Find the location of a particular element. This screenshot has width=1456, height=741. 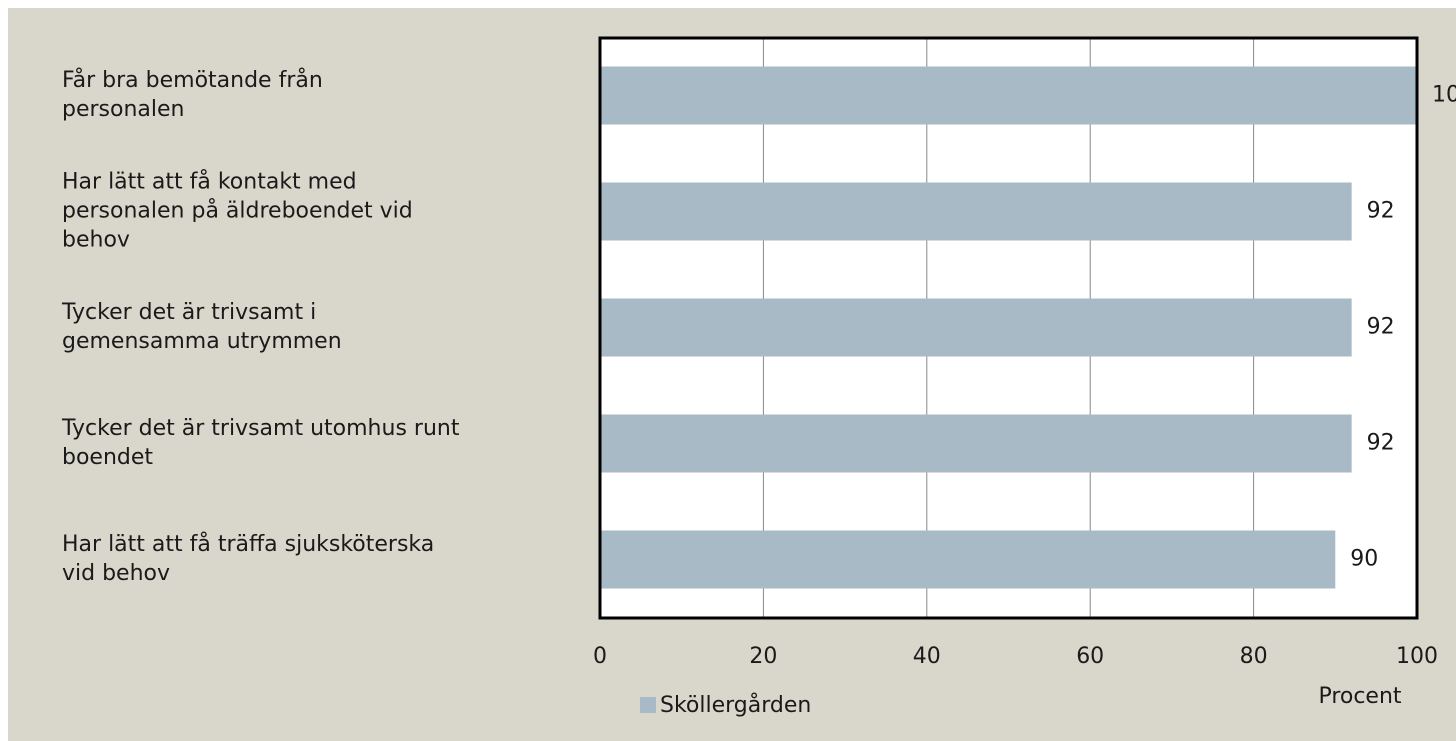

legend-swatch is located at coordinates (648, 705).